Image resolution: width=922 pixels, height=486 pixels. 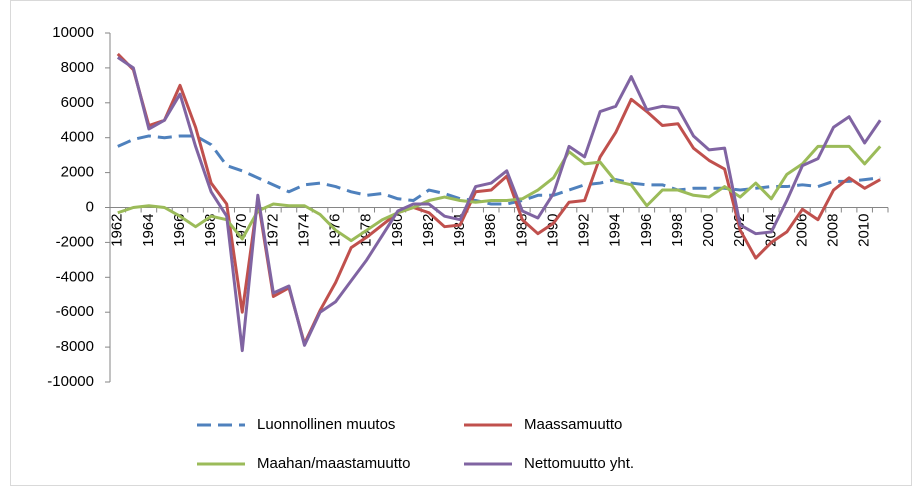 What do you see at coordinates (148, 230) in the screenshot?
I see `x-tick-label: 1964` at bounding box center [148, 230].